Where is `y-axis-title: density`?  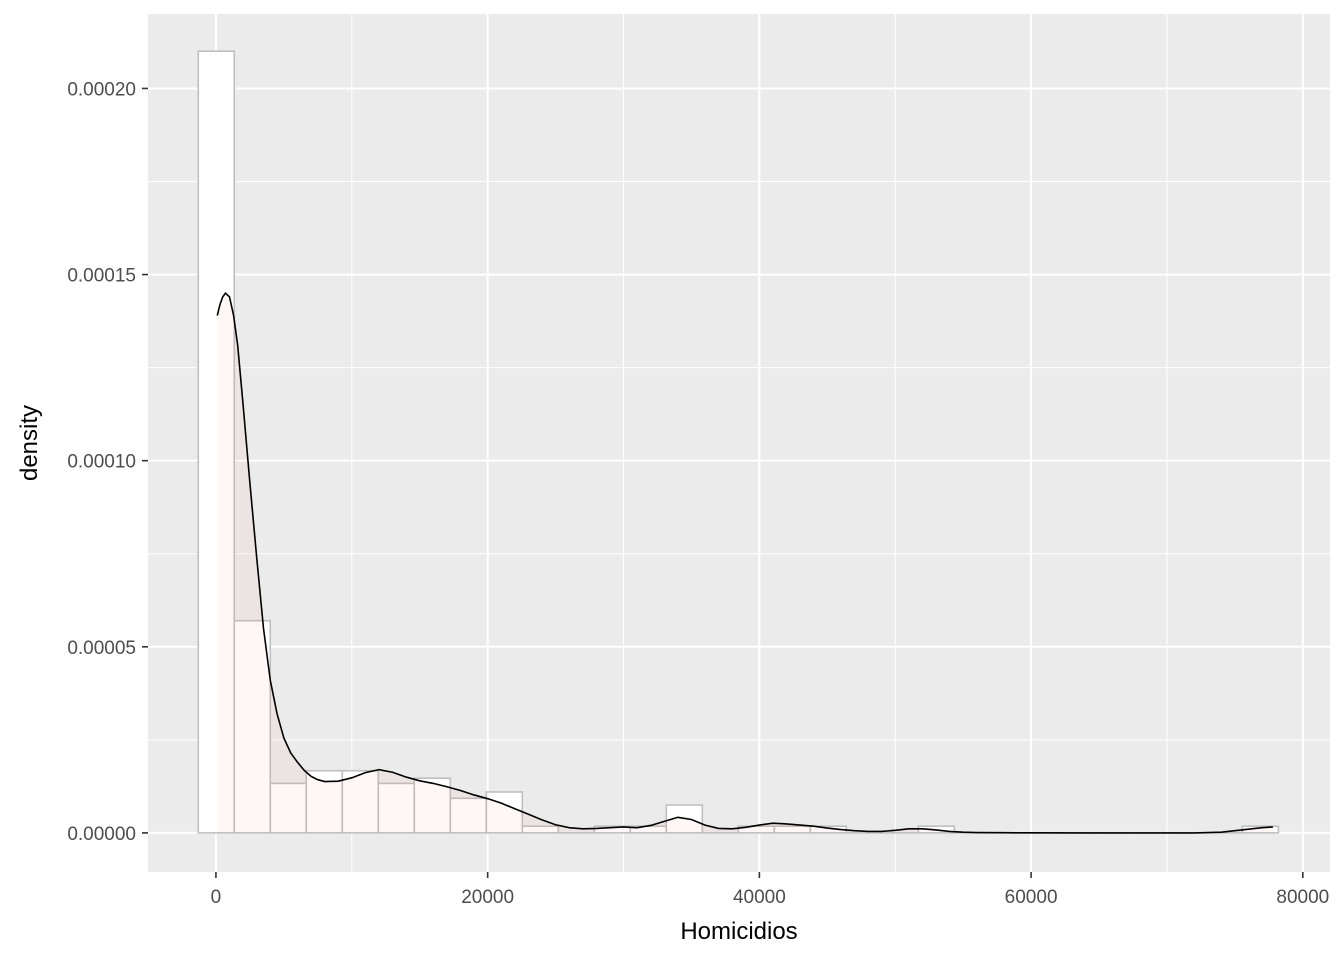
y-axis-title: density is located at coordinates (29, 443).